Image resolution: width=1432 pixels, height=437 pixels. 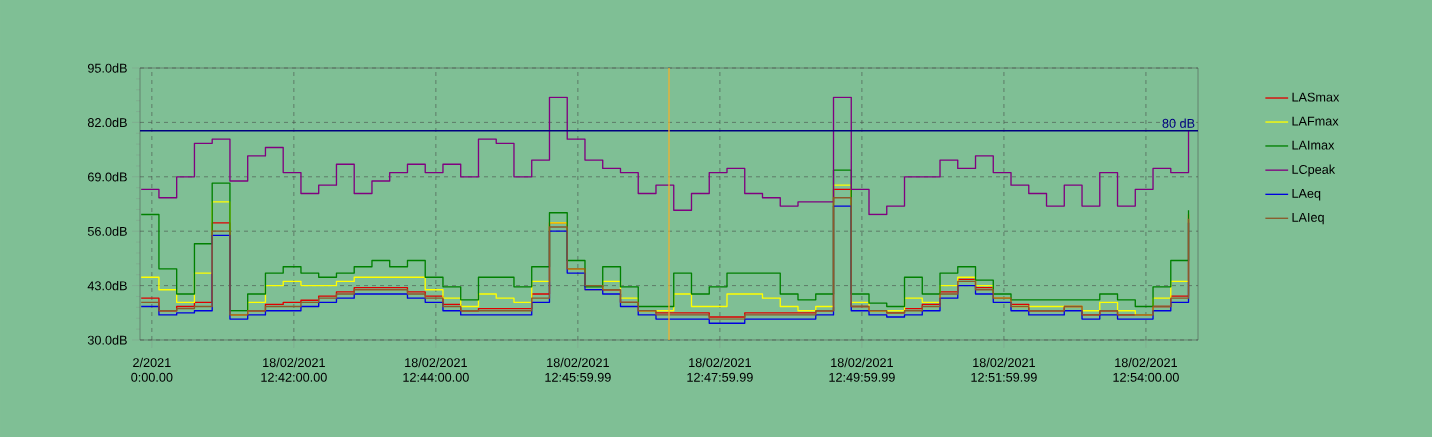 What do you see at coordinates (107, 177) in the screenshot?
I see `y-tick-label: 69.0dB` at bounding box center [107, 177].